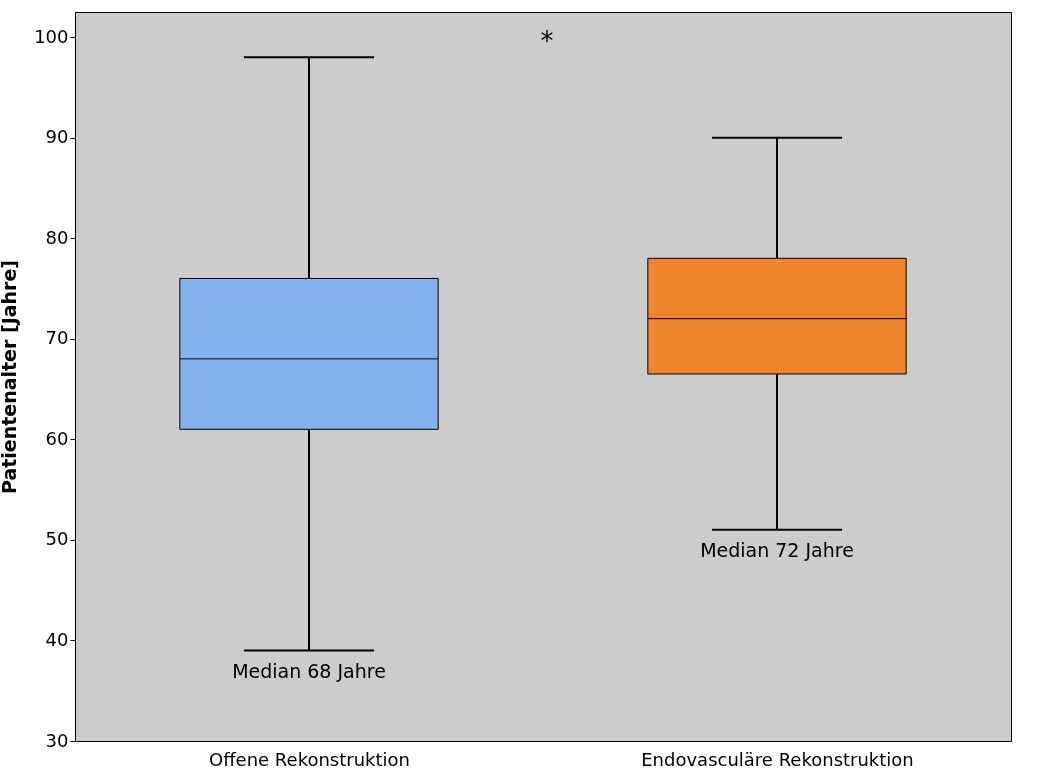 The image size is (1042, 772). Describe the element at coordinates (10, 377) in the screenshot. I see `y-axis-title: Patientenalter [Jahre]` at that location.